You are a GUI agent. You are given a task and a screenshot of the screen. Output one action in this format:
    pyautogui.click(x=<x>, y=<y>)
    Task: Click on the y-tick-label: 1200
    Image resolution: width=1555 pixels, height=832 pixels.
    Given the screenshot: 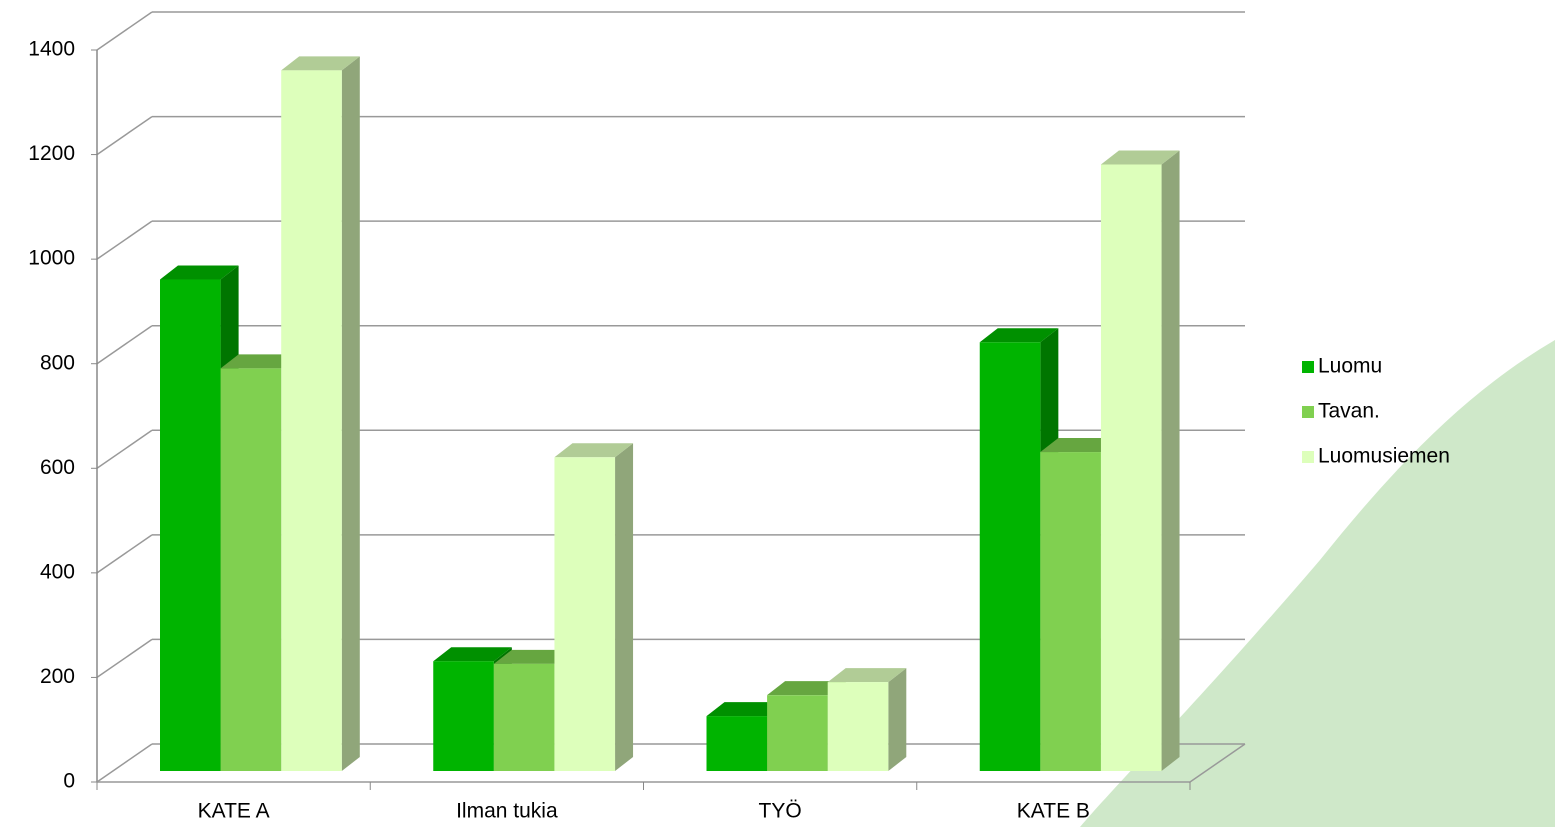 What is the action you would take?
    pyautogui.click(x=51, y=153)
    